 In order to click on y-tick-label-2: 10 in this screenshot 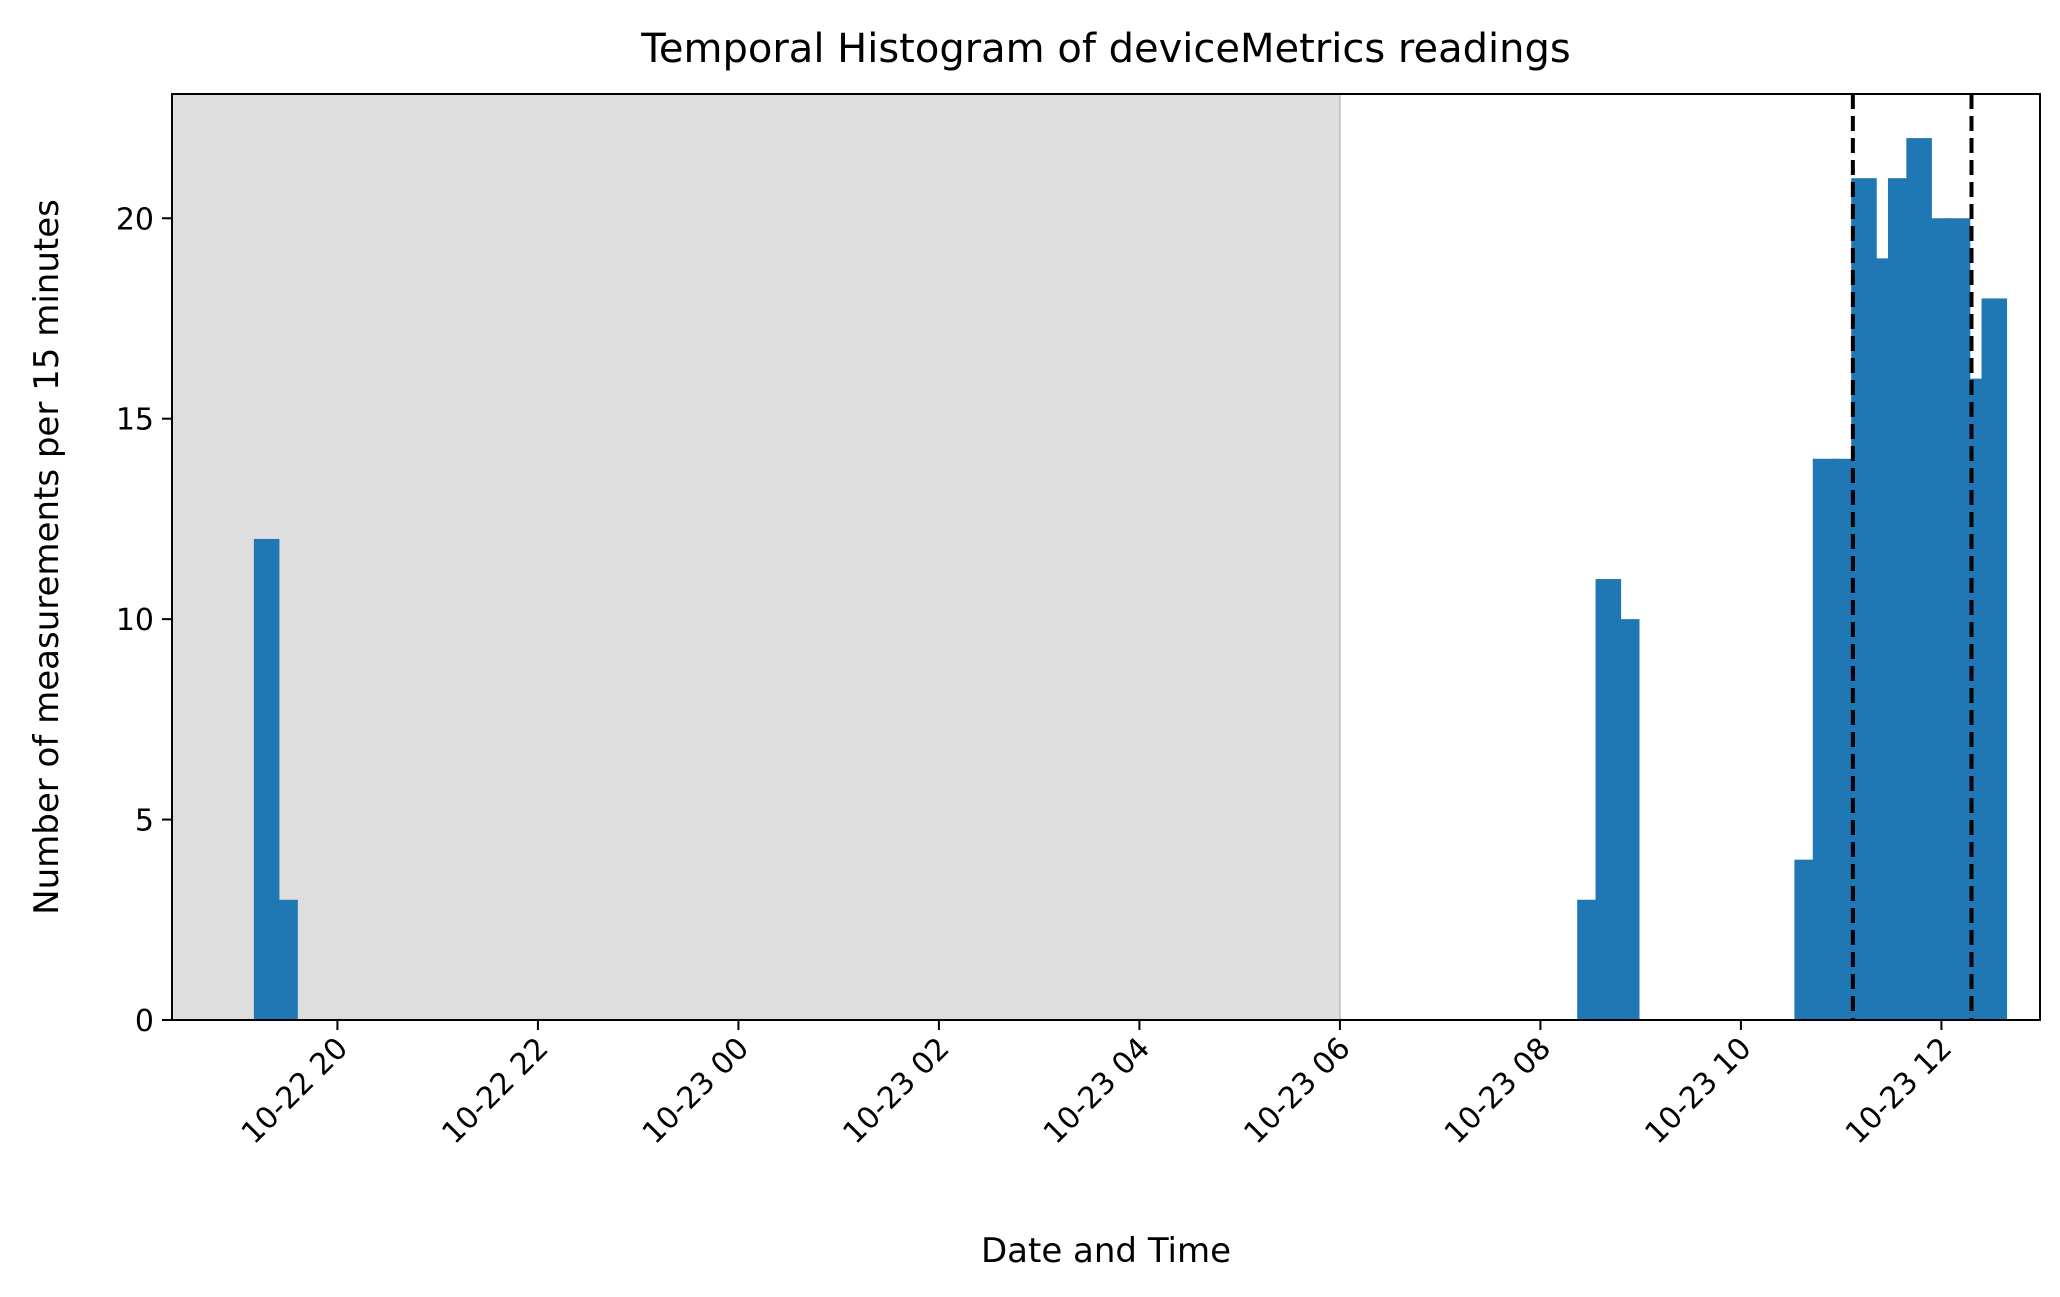, I will do `click(135, 620)`.